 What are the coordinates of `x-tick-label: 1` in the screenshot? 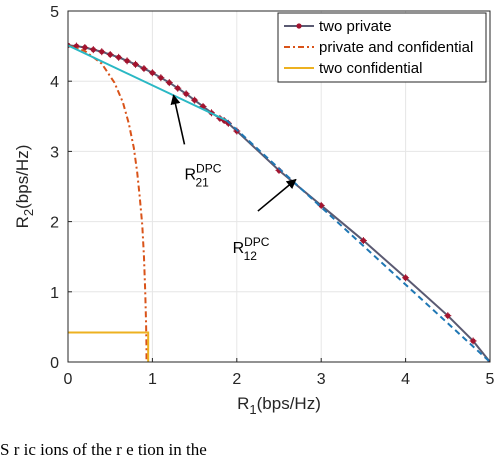 It's located at (152, 379).